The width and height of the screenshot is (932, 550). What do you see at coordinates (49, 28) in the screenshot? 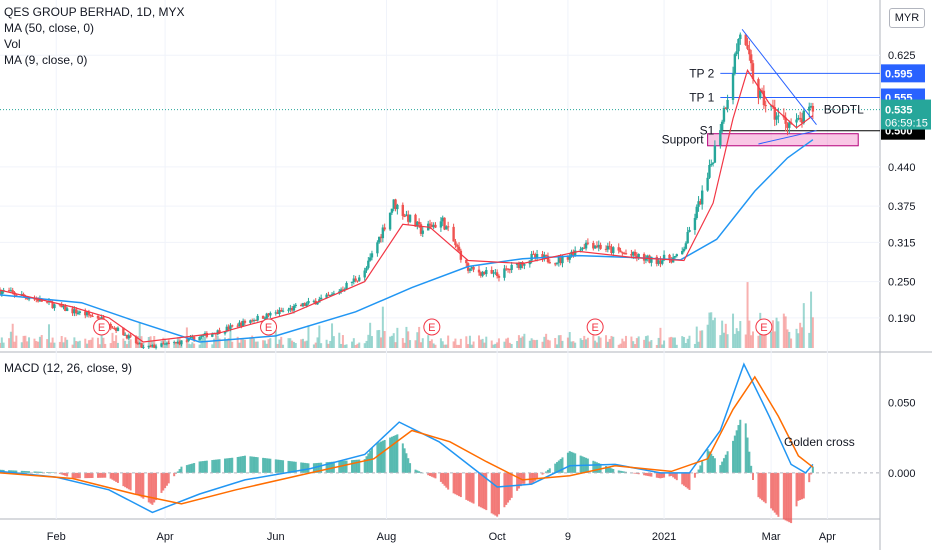
I see `legend-ma50: MA (50, close, 0)` at bounding box center [49, 28].